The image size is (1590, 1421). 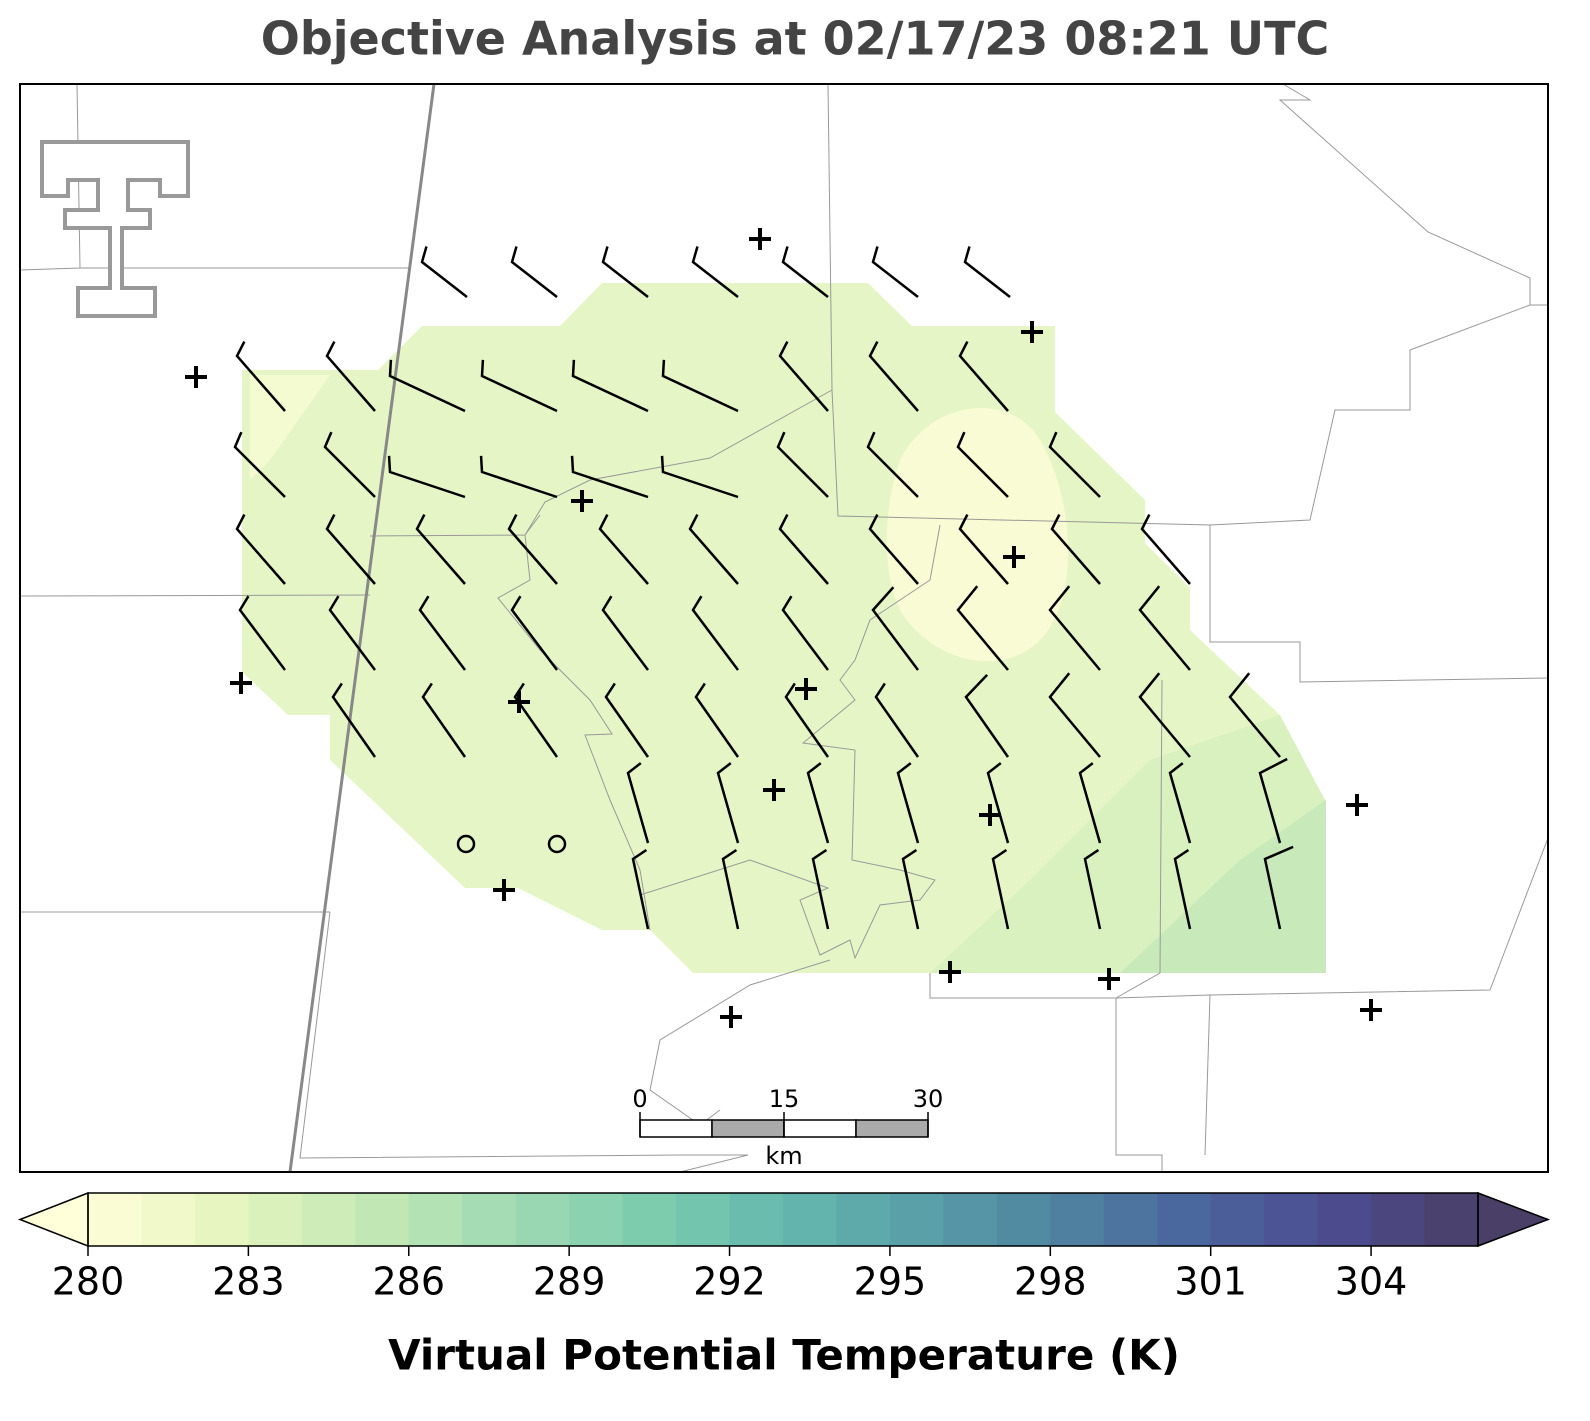 What do you see at coordinates (1371, 1282) in the screenshot?
I see `colorbar-tick-label: 304` at bounding box center [1371, 1282].